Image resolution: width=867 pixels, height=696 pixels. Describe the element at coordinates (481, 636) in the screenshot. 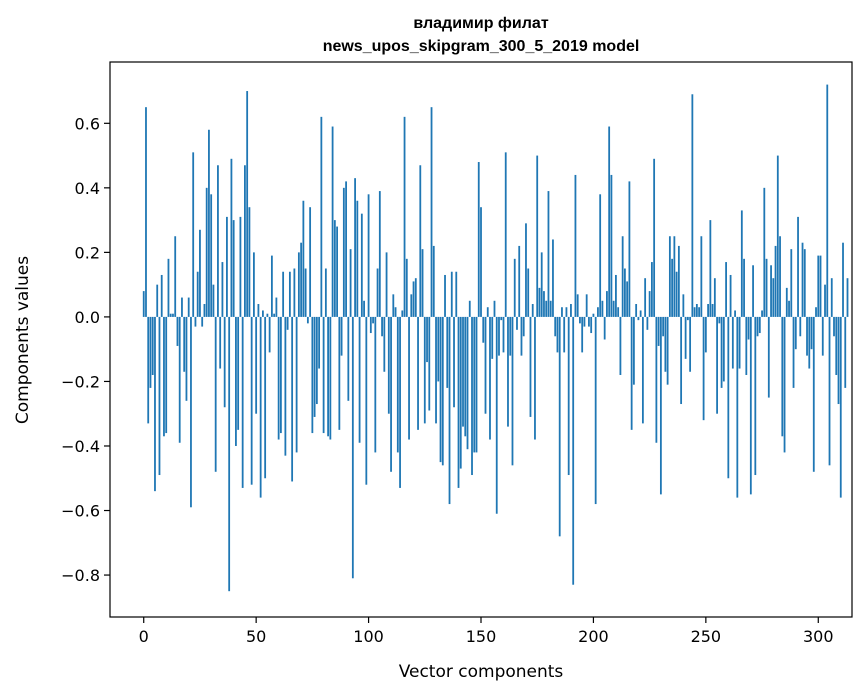

I see `x-tick-label: 150` at that location.